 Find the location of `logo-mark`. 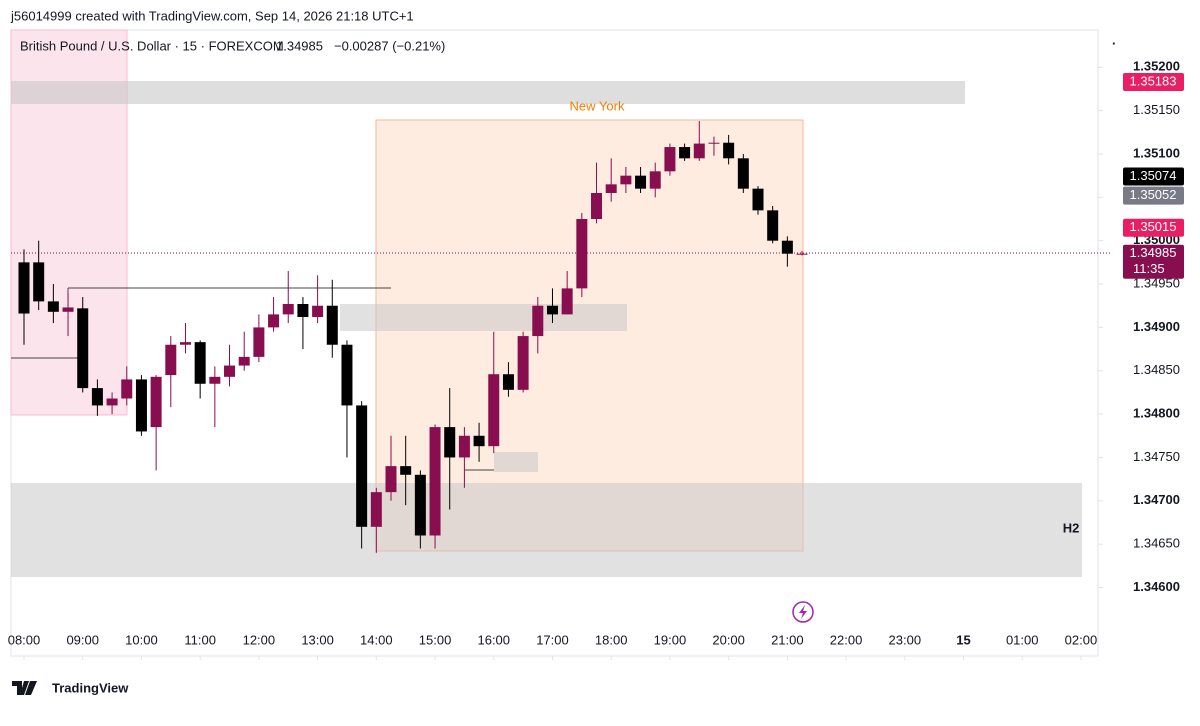

logo-mark is located at coordinates (24, 688).